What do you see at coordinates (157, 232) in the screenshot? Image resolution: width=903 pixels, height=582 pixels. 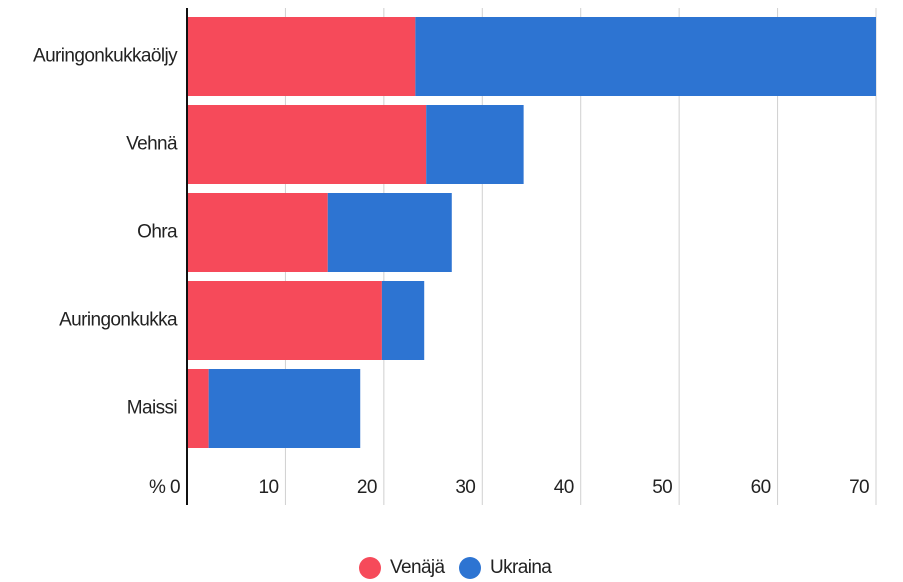 I see `y-tick-label: Ohra` at bounding box center [157, 232].